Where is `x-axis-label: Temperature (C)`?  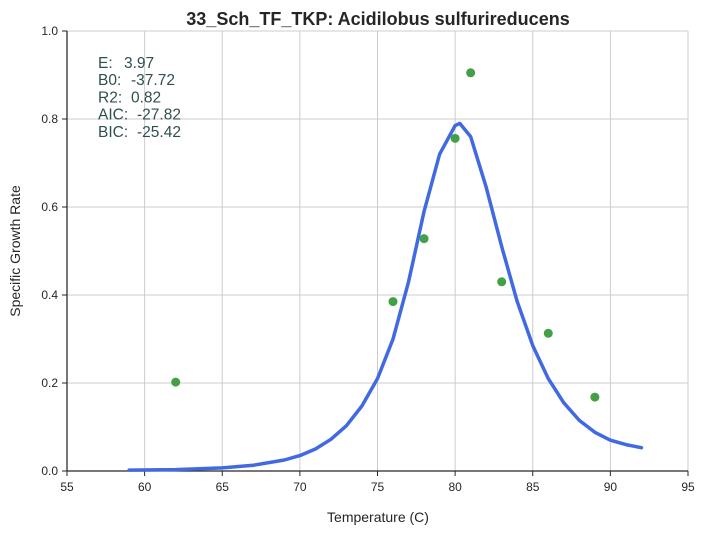 x-axis-label: Temperature (C) is located at coordinates (378, 517).